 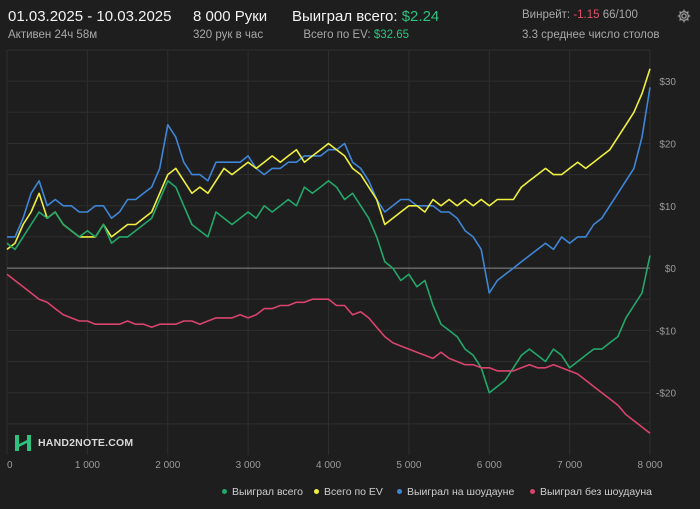 What do you see at coordinates (345, 16) in the screenshot?
I see `won-total-label: Выиграл всего:` at bounding box center [345, 16].